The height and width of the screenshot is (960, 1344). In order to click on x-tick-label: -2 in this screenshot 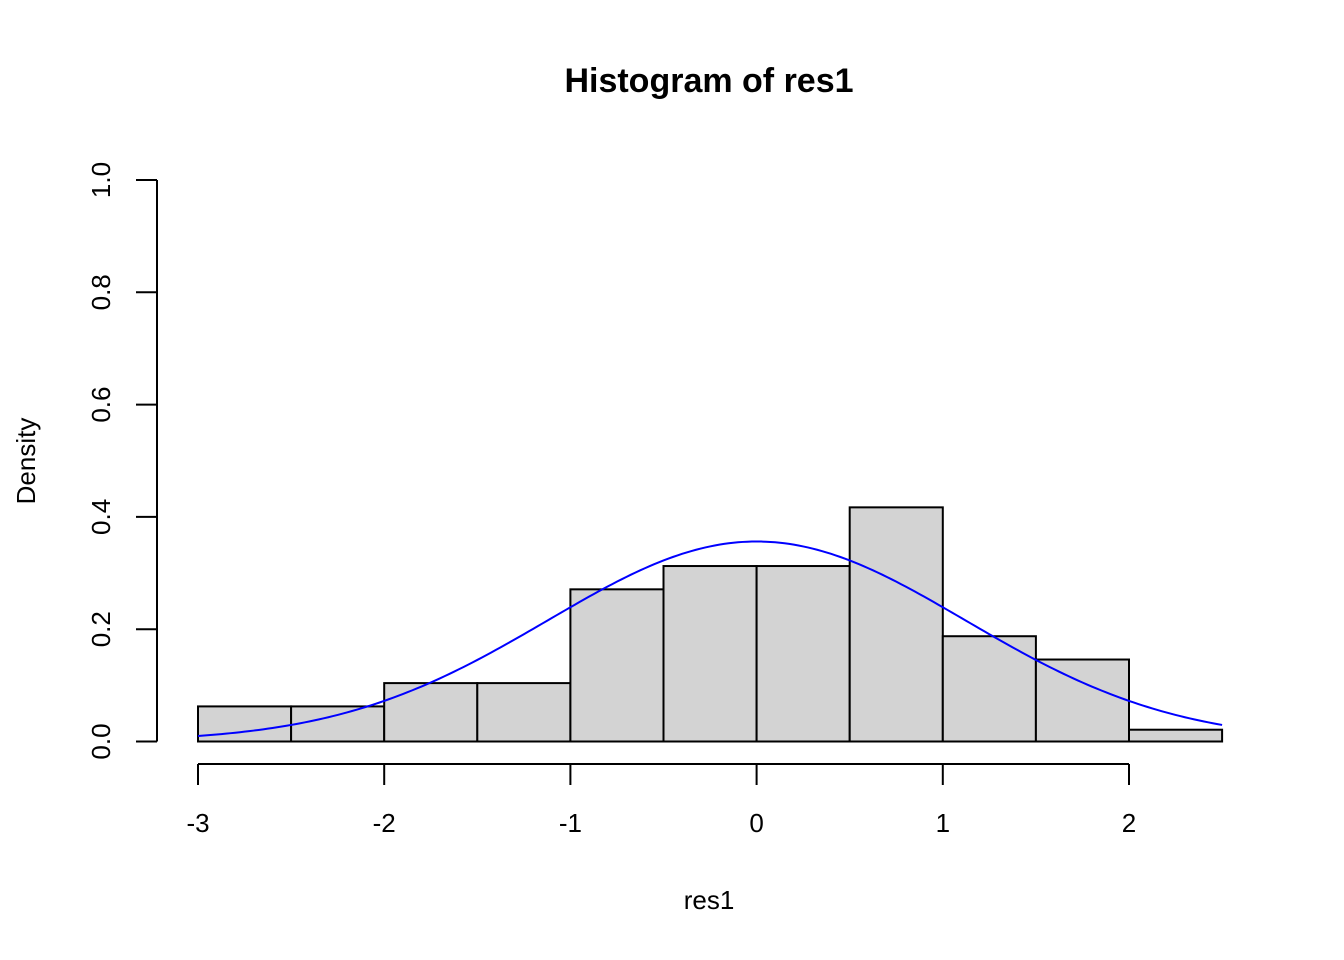, I will do `click(384, 823)`.